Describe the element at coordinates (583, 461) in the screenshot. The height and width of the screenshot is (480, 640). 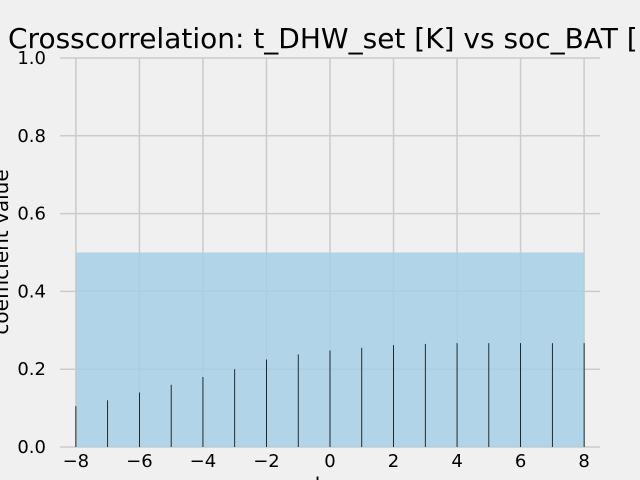
I see `x-tick-label: 8` at that location.